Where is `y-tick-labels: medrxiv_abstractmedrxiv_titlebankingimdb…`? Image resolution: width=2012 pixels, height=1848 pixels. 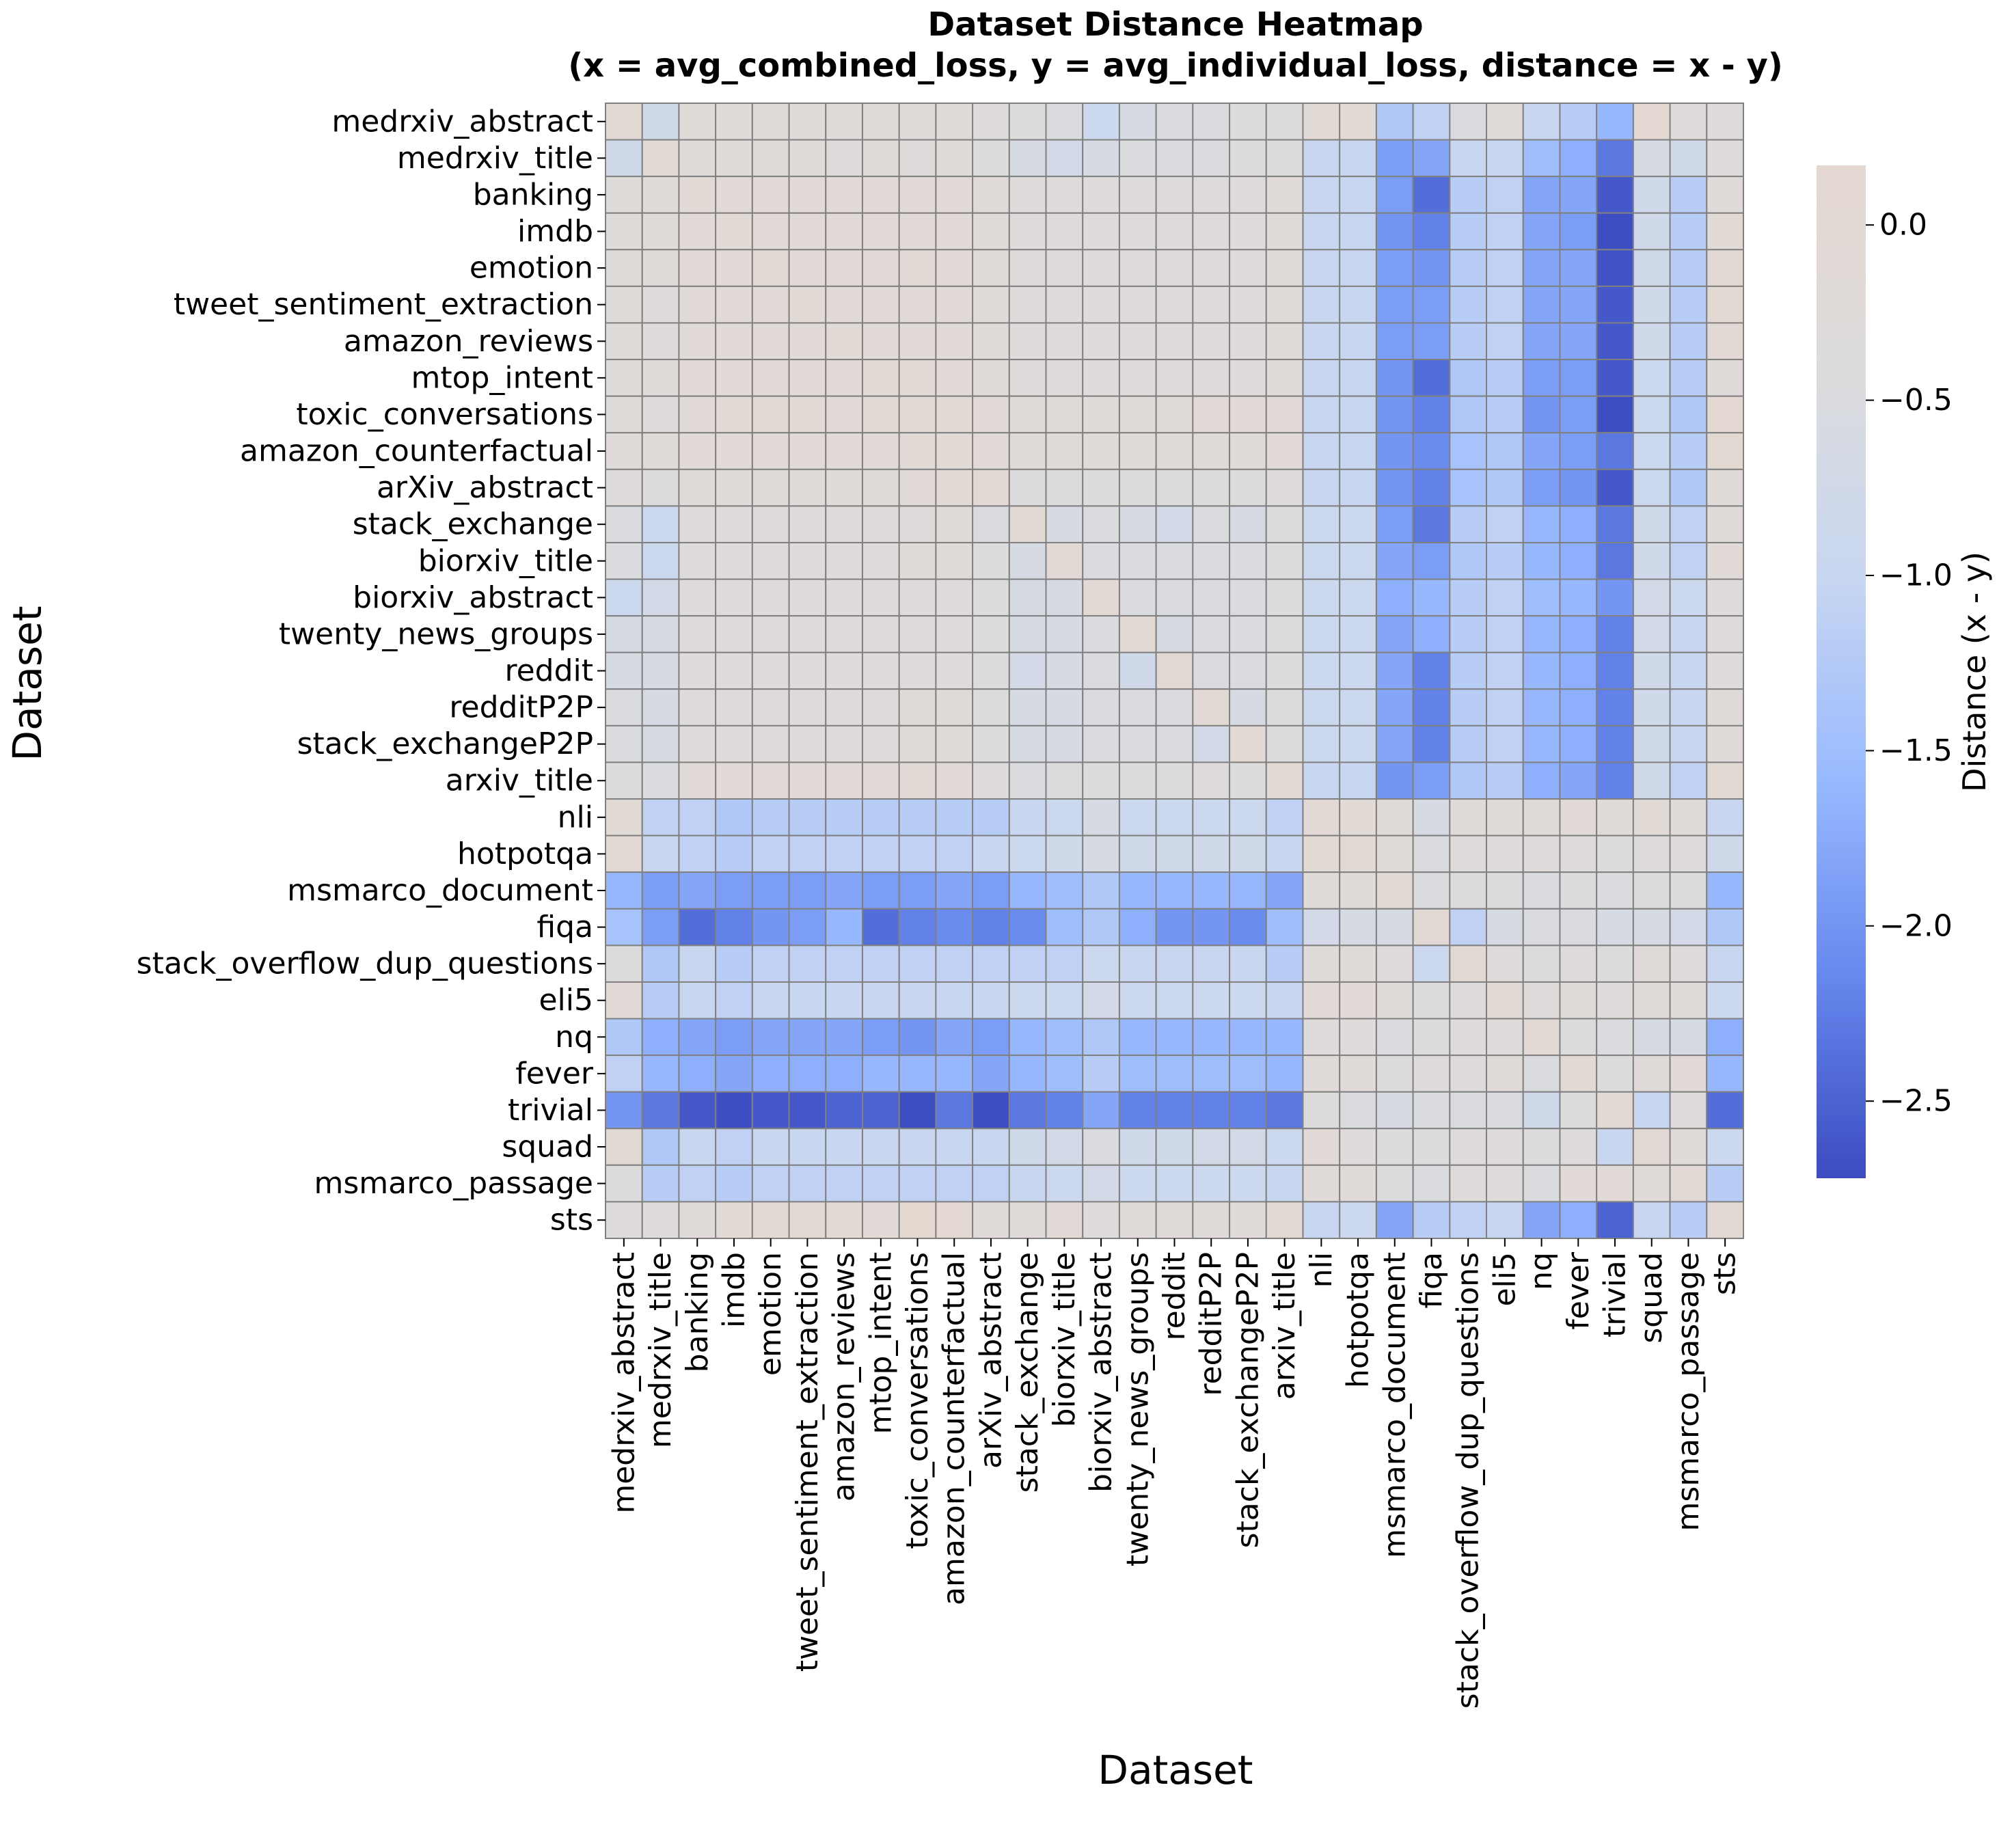 y-tick-labels: medrxiv_abstractmedrxiv_titlebankingimdb… is located at coordinates (372, 671).